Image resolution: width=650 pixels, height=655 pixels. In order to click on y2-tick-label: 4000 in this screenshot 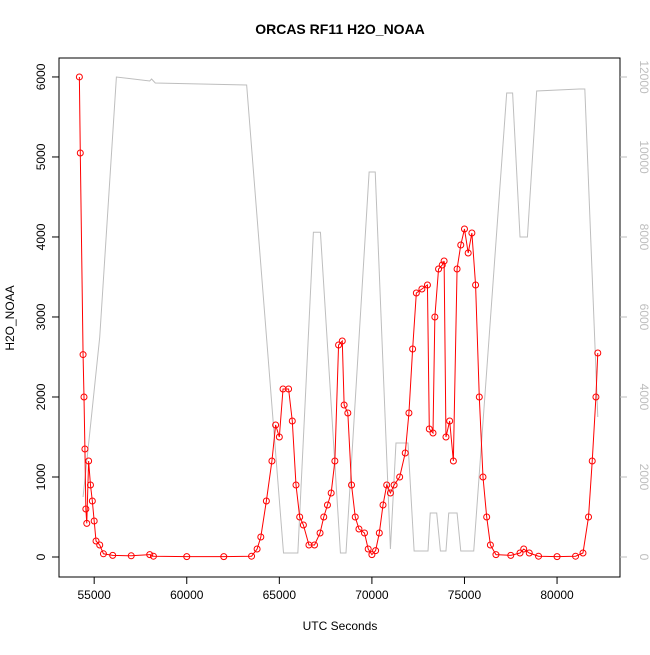, I will do `click(643, 397)`.